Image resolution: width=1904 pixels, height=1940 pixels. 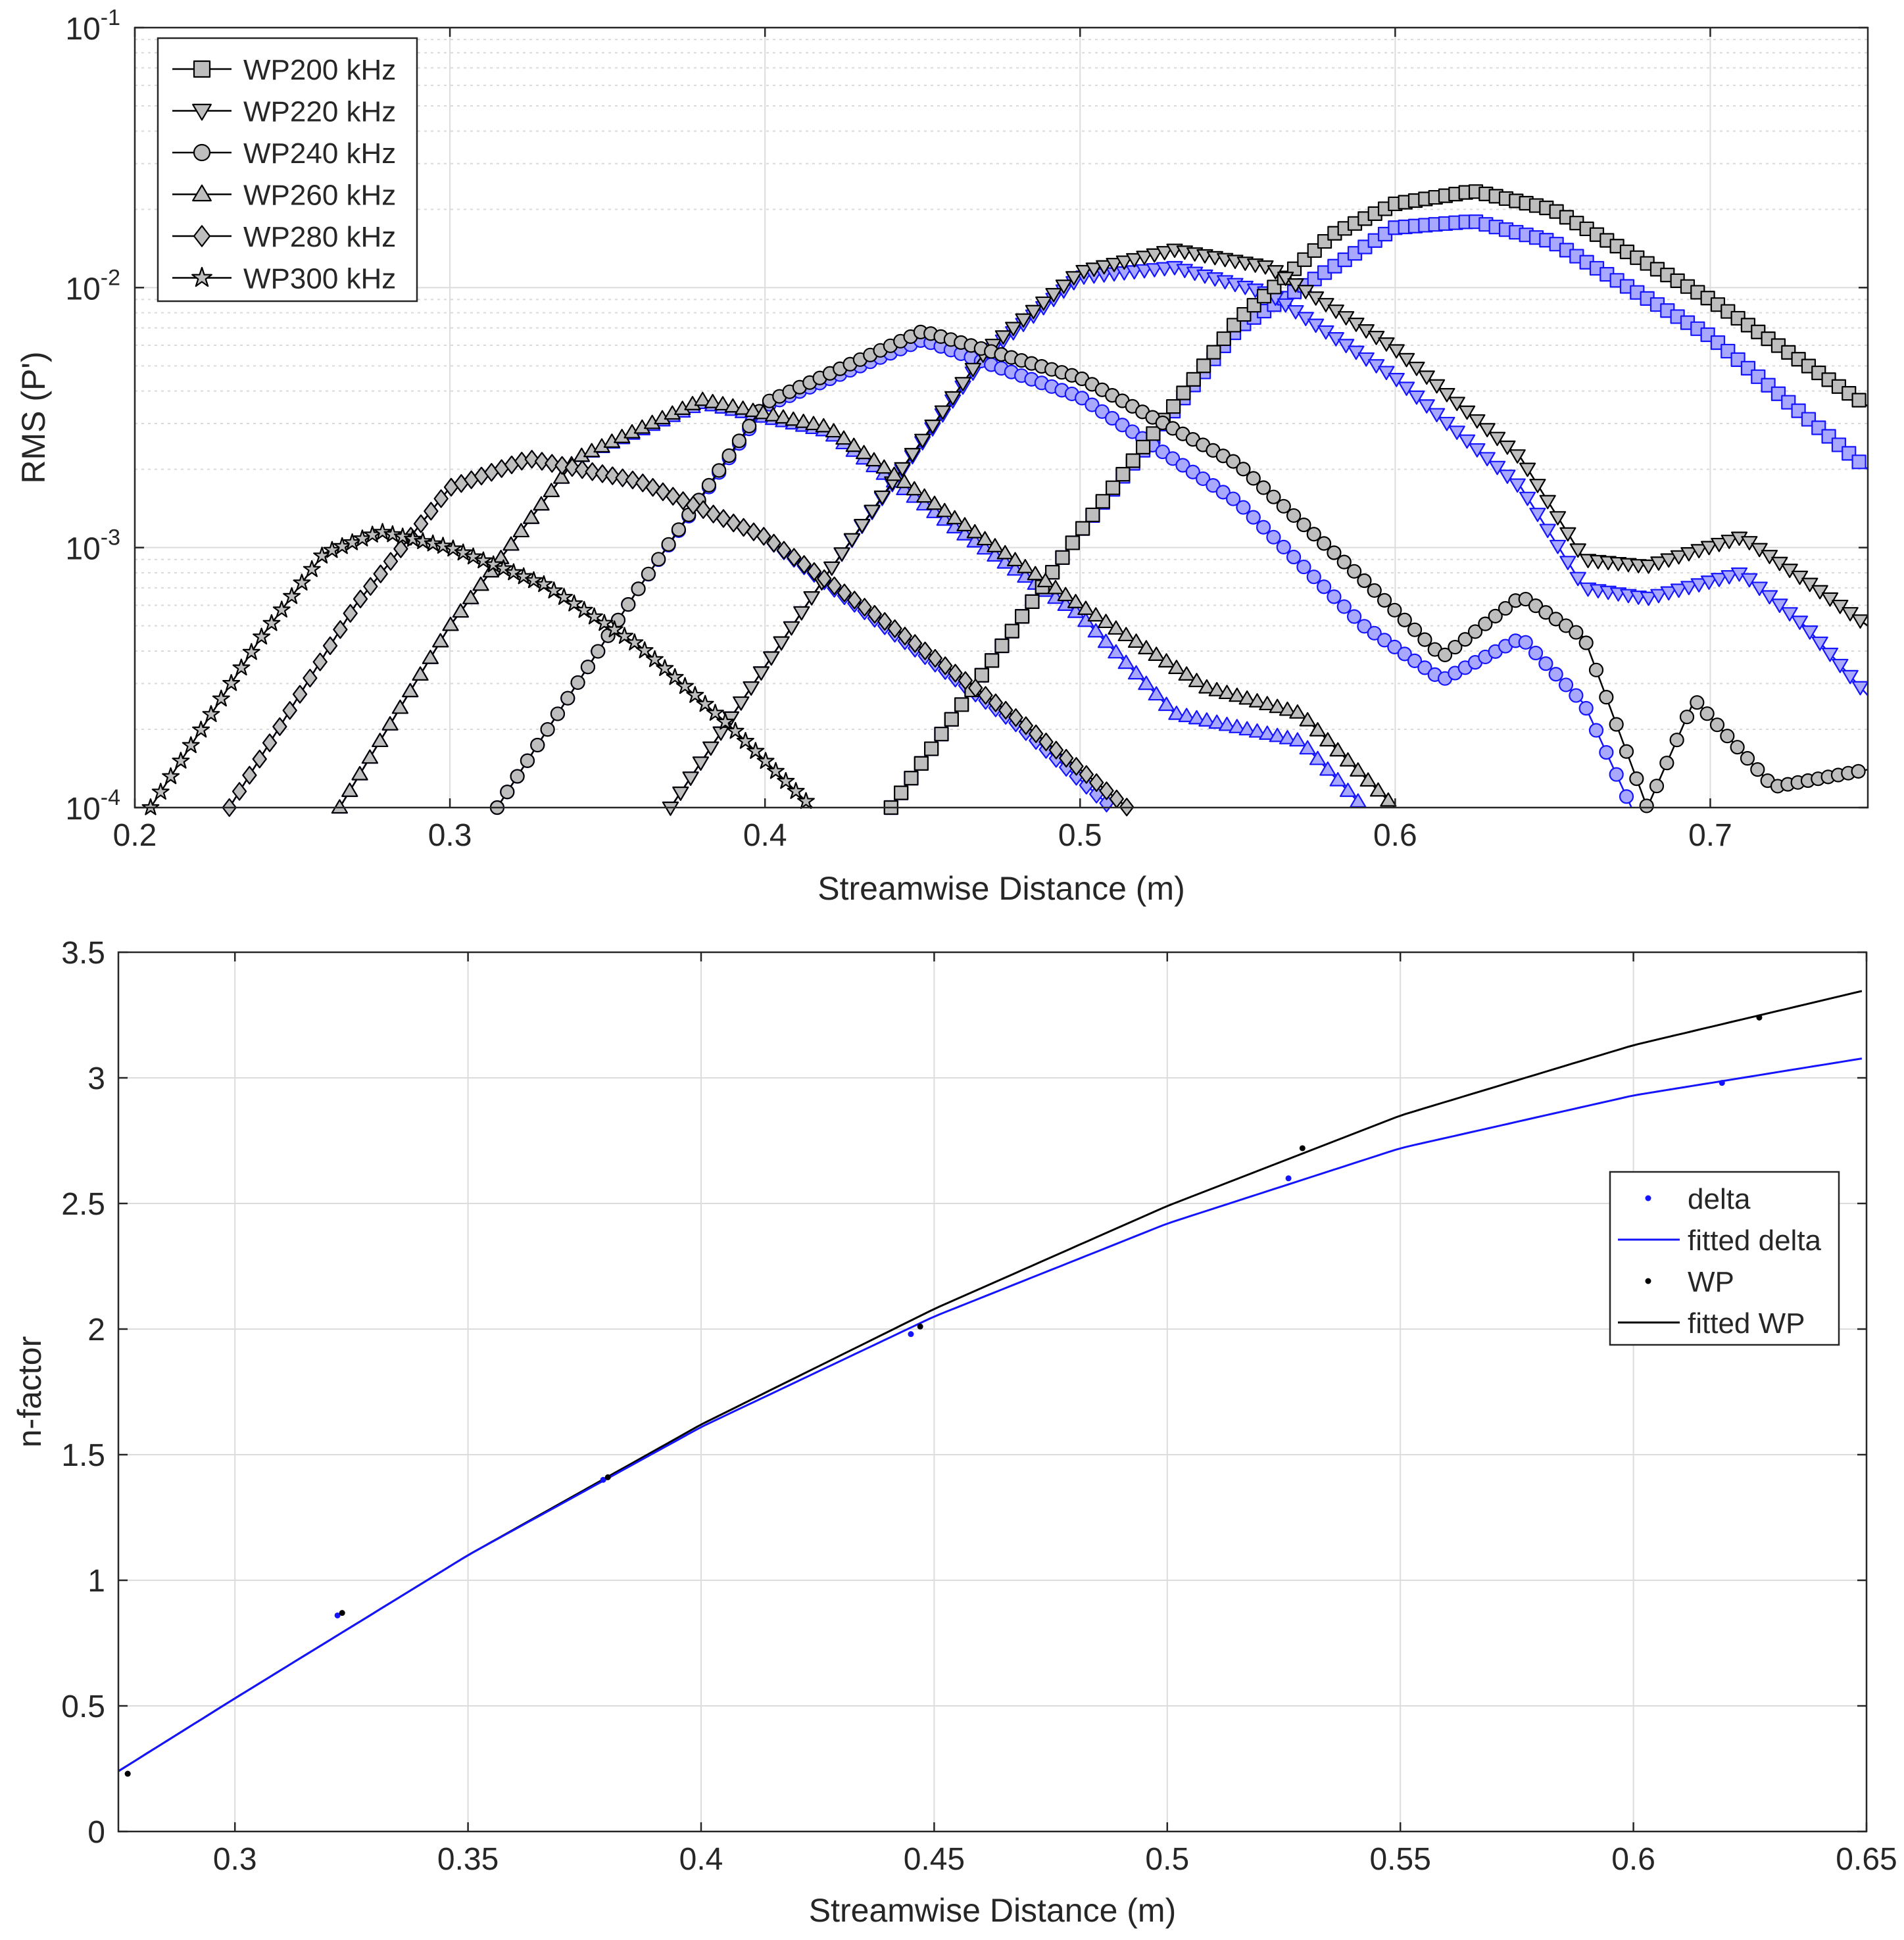 What do you see at coordinates (83, 1706) in the screenshot?
I see `y-tick-label: 0.5` at bounding box center [83, 1706].